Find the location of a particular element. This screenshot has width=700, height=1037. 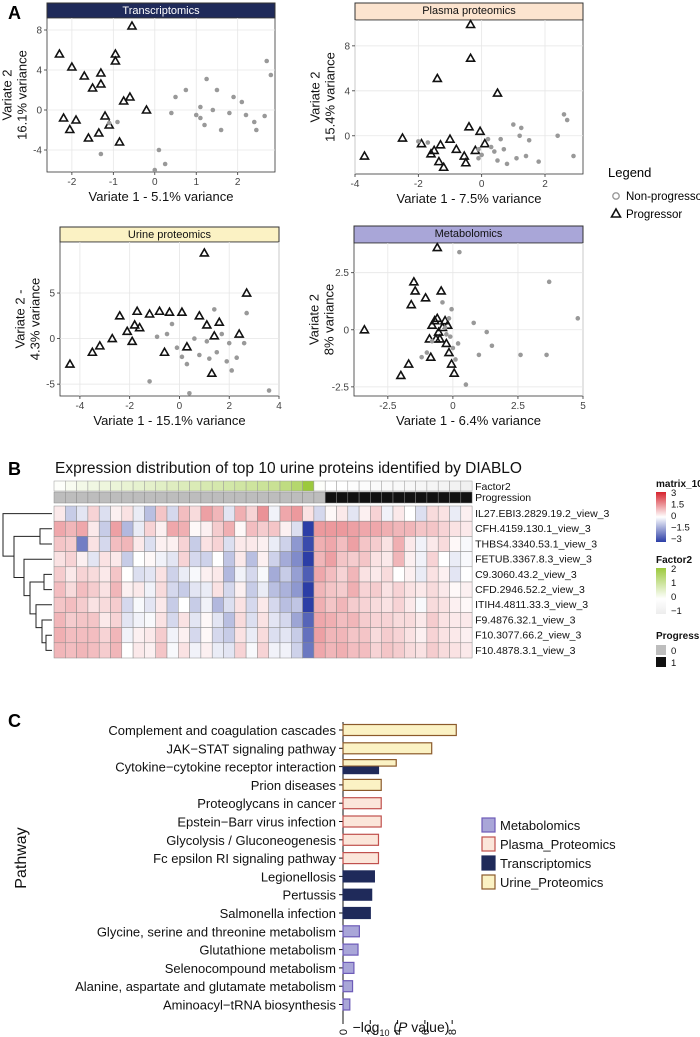

y-axis-label-line: 15.4% variance is located at coordinates (330, 97).